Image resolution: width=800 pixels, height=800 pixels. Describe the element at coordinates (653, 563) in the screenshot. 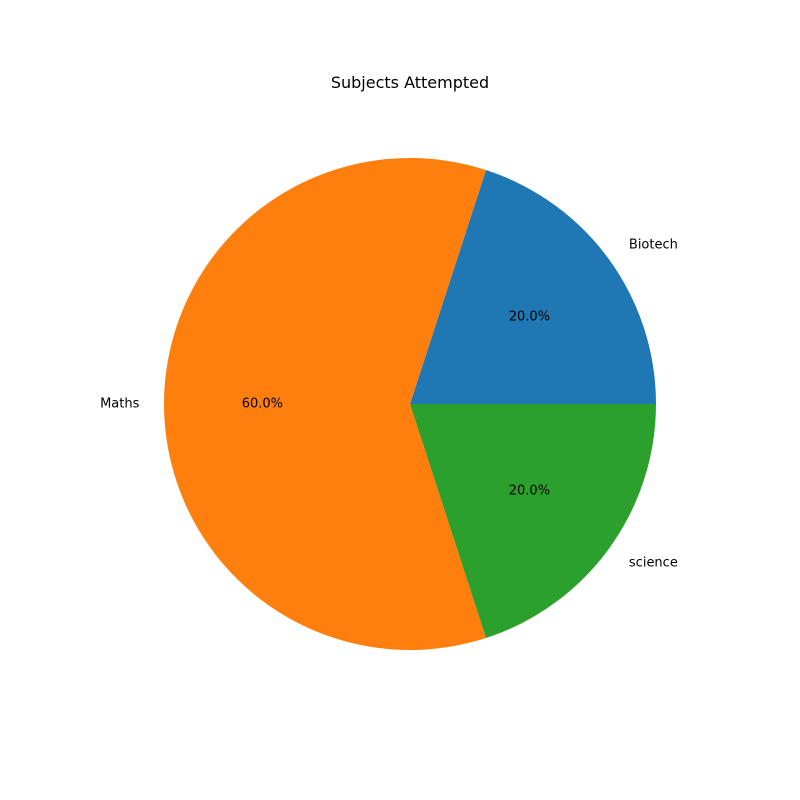

I see `slice-label-science: science` at that location.